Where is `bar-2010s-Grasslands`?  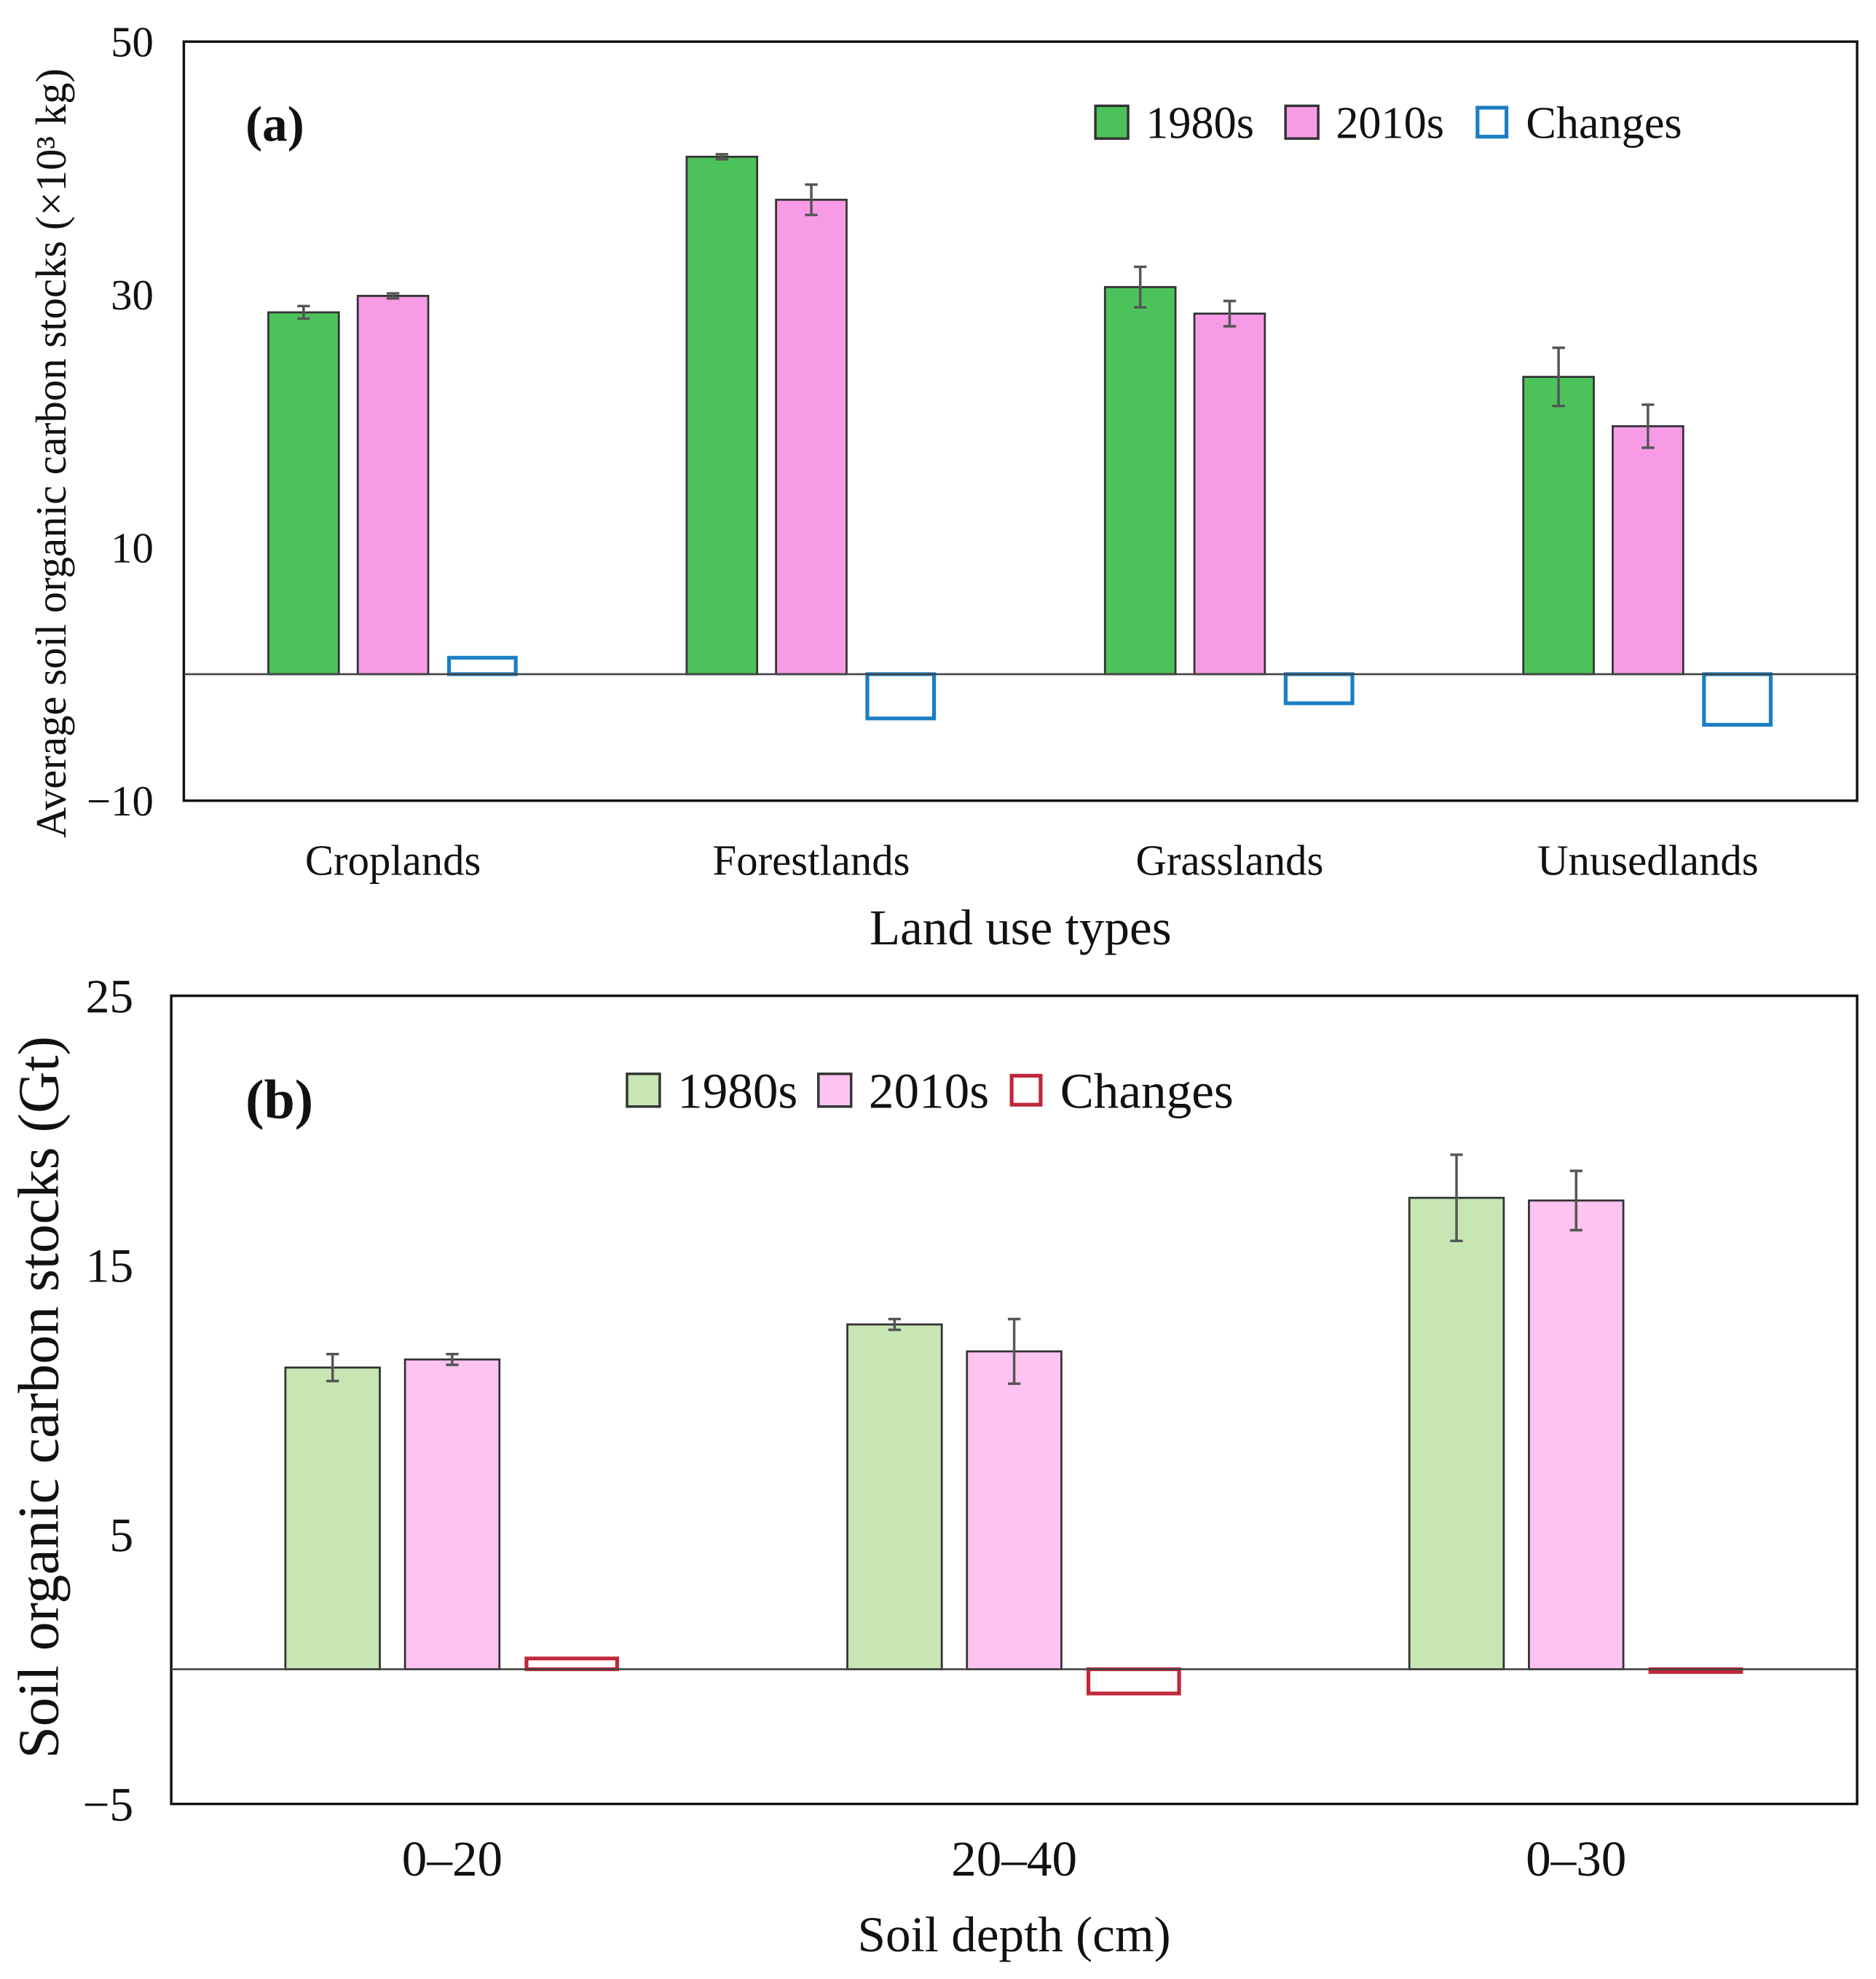 bar-2010s-Grasslands is located at coordinates (1229, 494).